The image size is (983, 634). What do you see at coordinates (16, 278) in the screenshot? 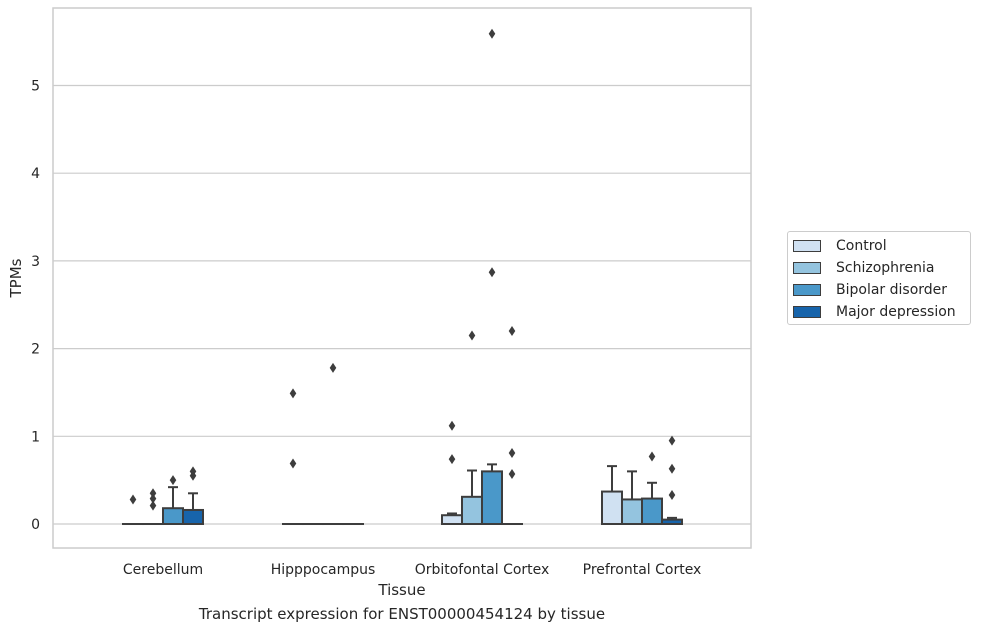
I see `y-axis-label: TPMs` at bounding box center [16, 278].